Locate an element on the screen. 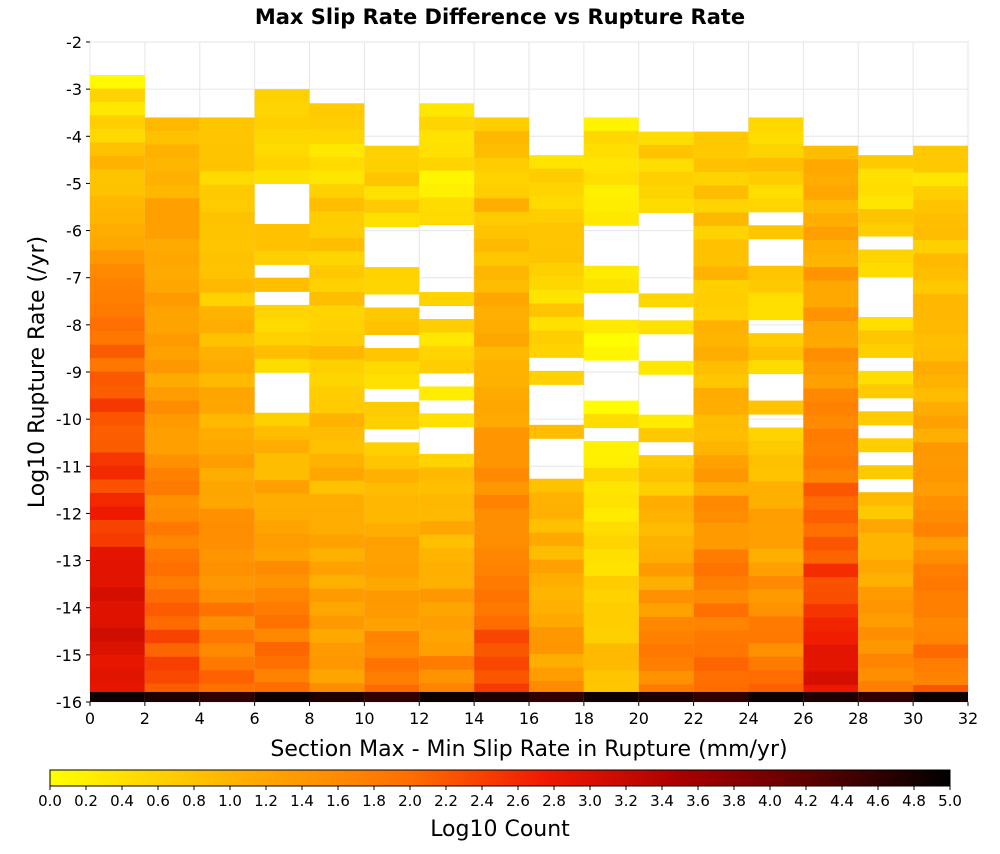 Image resolution: width=1000 pixels, height=854 pixels. colorbar-tick-label: 4.6 is located at coordinates (878, 801).